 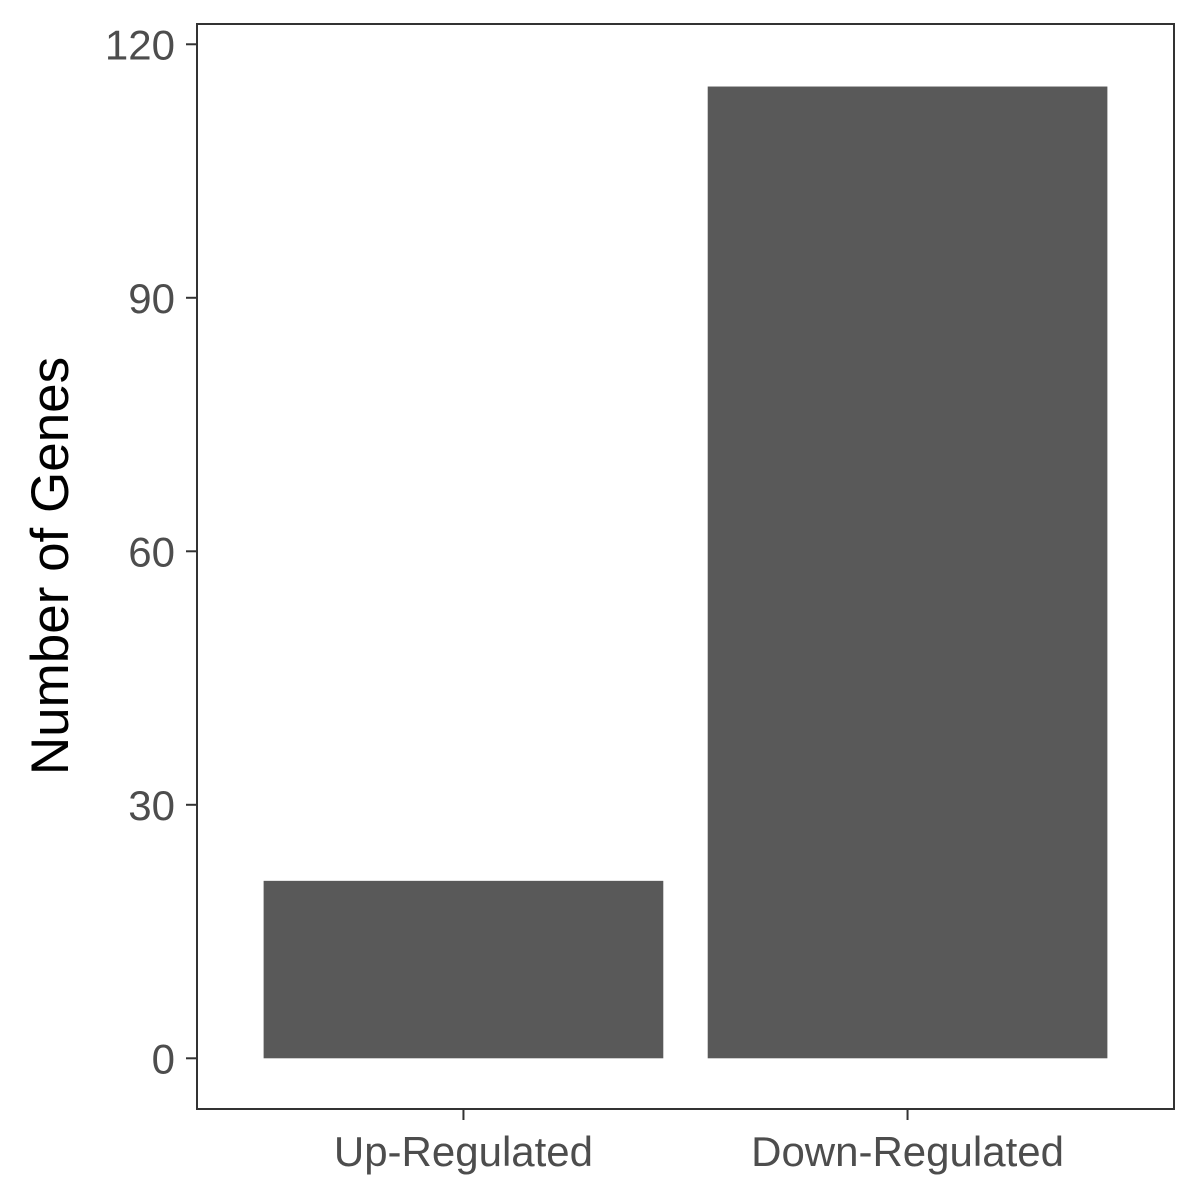 What do you see at coordinates (463, 969) in the screenshot?
I see `bar-up-regulated` at bounding box center [463, 969].